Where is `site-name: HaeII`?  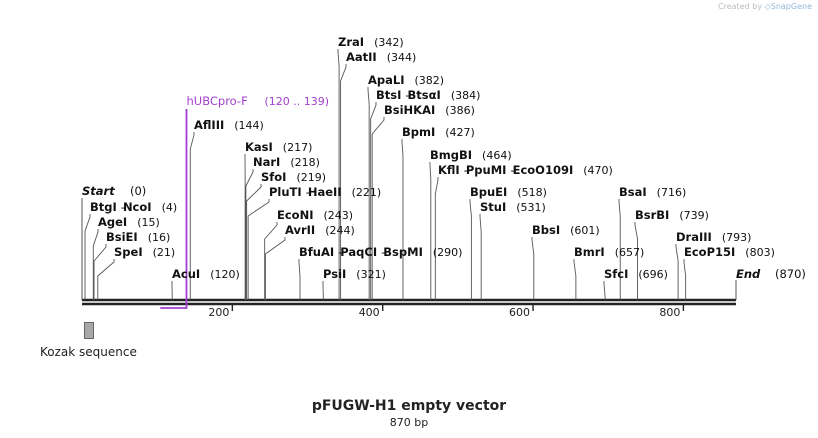 site-name: HaeII is located at coordinates (325, 192).